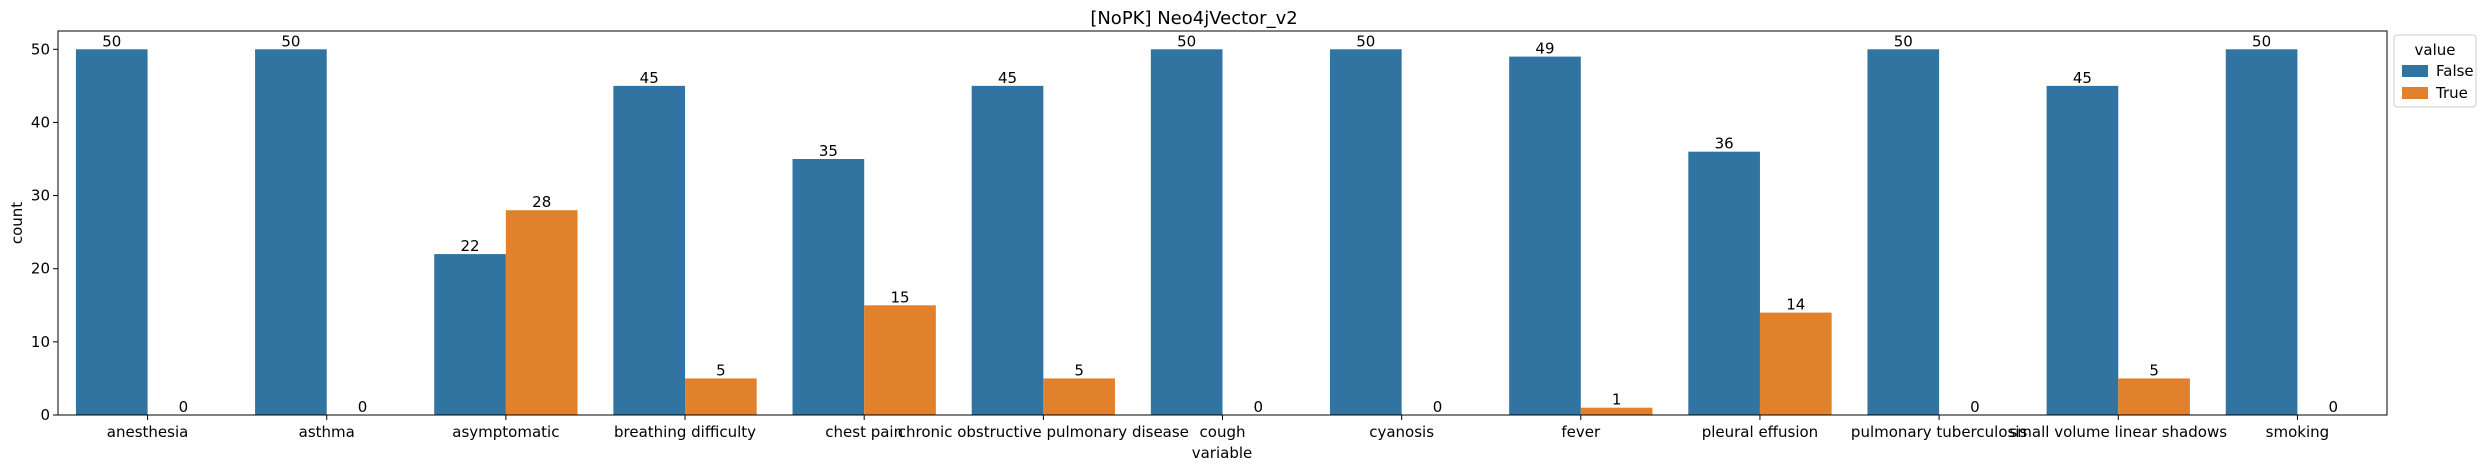 The image size is (2483, 468). Describe the element at coordinates (505, 432) in the screenshot. I see `x-tick-label: asymptomatic` at that location.